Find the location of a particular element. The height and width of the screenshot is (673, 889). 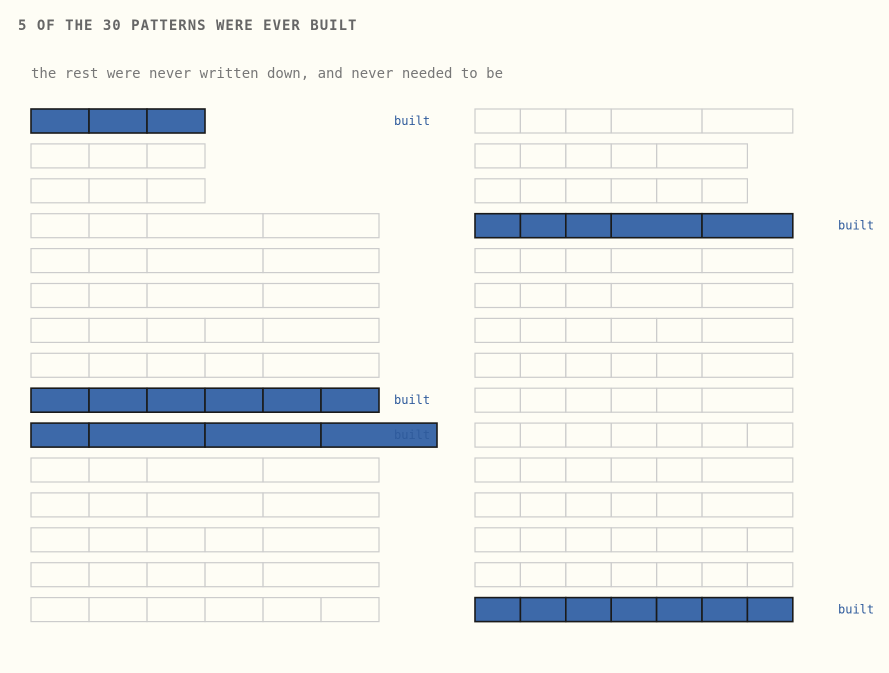

pattern-1-9-built is located at coordinates (205, 400).